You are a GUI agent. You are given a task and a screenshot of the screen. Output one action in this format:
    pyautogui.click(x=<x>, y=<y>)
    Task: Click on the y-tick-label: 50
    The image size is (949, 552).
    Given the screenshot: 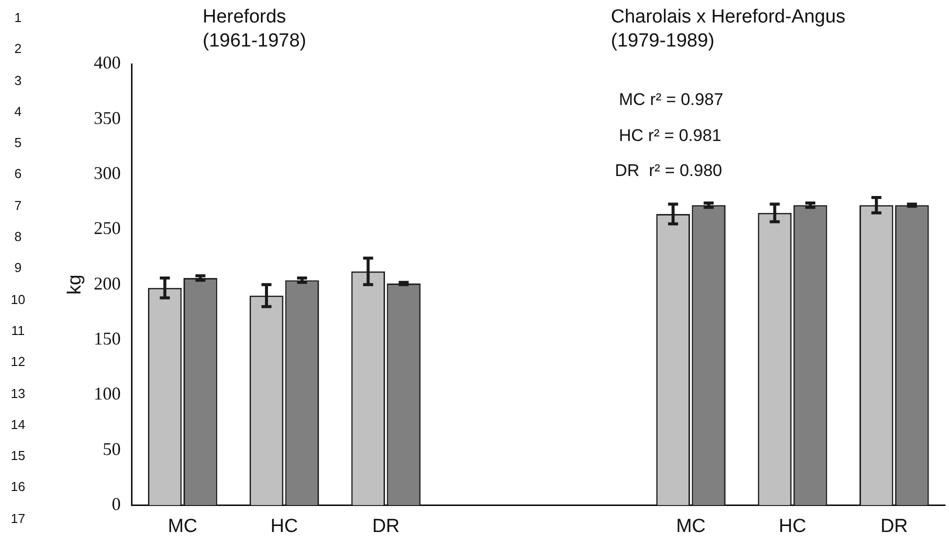 What is the action you would take?
    pyautogui.click(x=111, y=448)
    